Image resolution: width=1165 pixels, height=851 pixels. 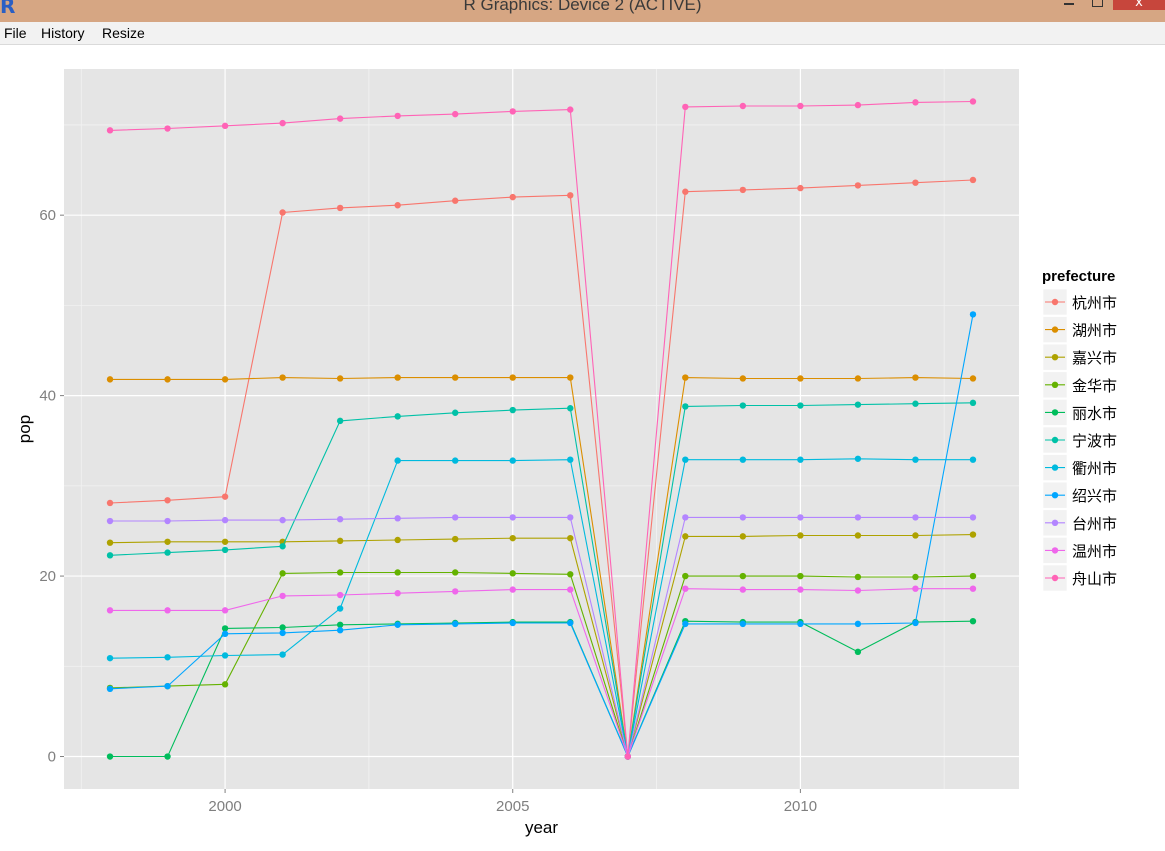 What do you see at coordinates (15, 33) in the screenshot?
I see `menu-file: File` at bounding box center [15, 33].